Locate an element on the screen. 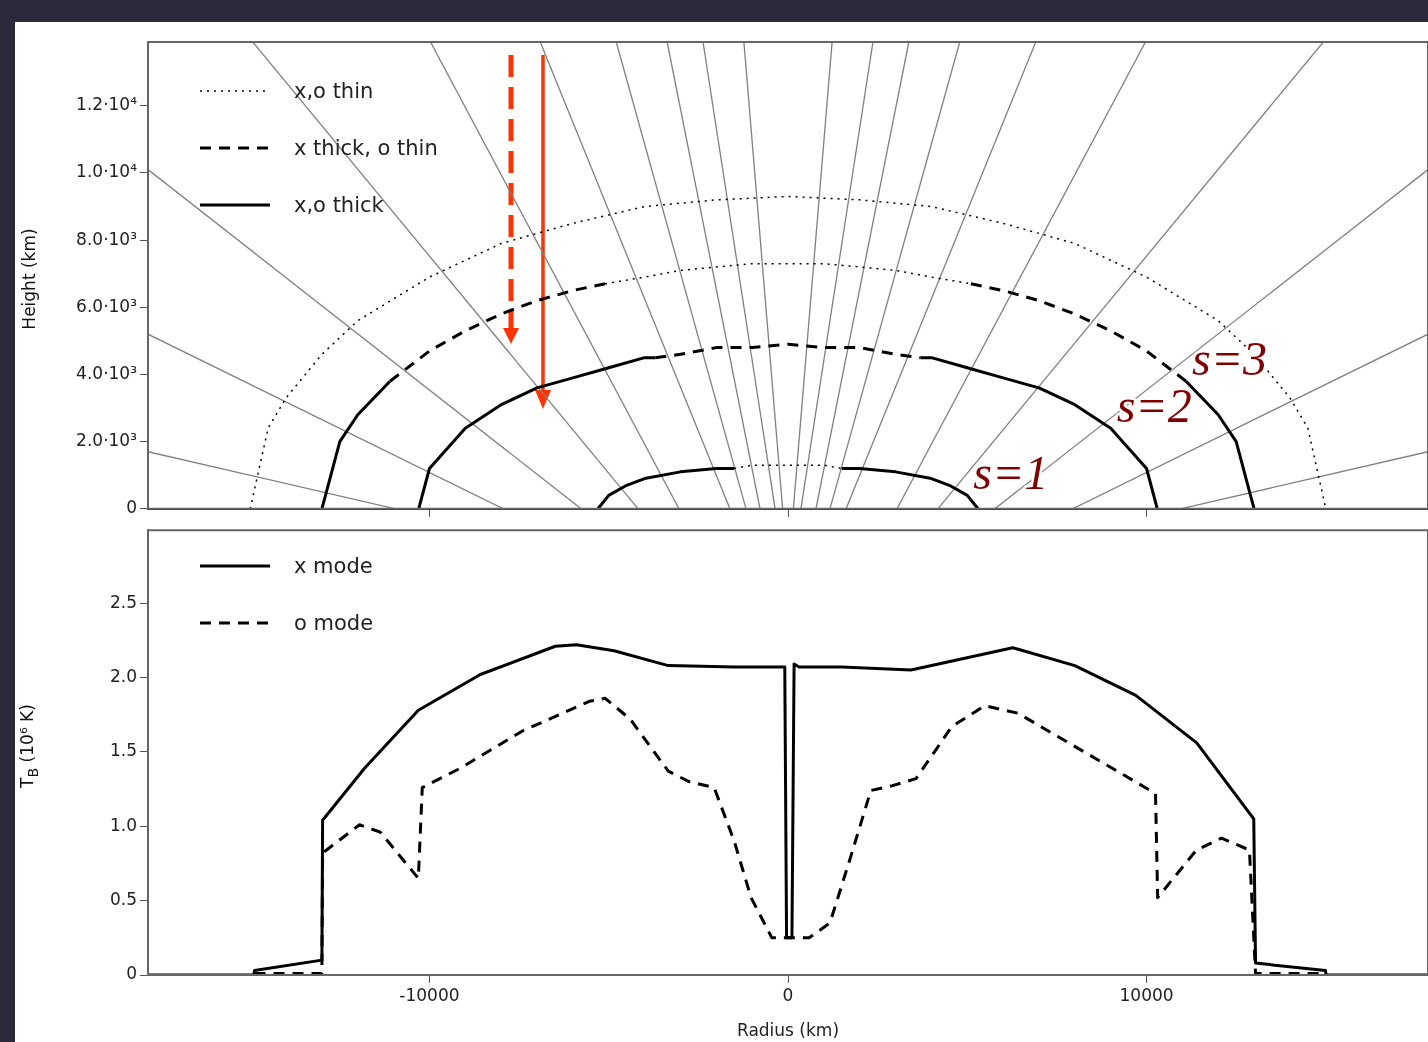  legend-label: x thick, o thin is located at coordinates (366, 147).